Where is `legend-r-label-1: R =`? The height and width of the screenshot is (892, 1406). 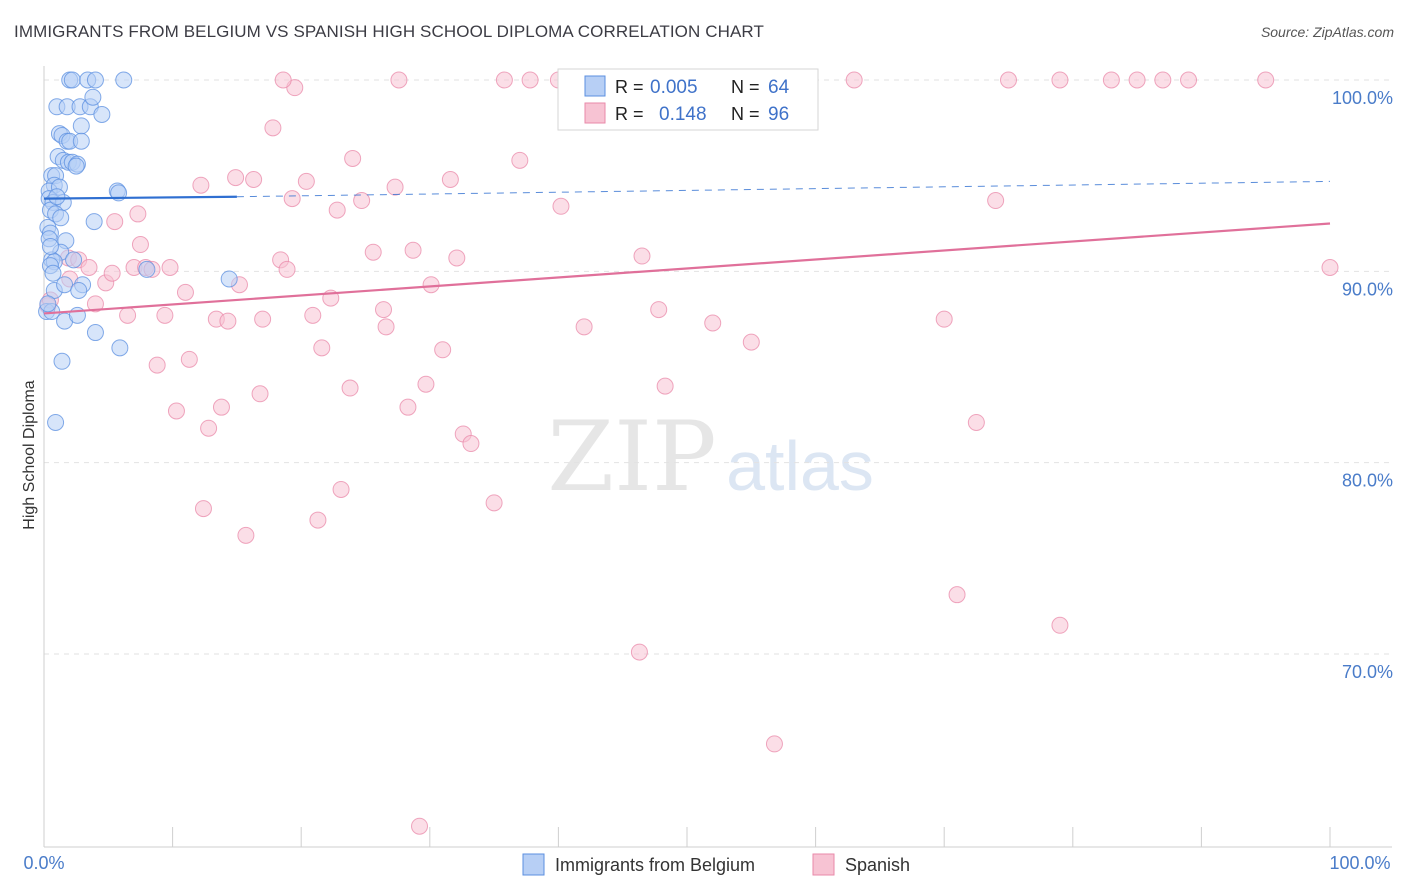 legend-r-label-1: R = is located at coordinates (629, 87).